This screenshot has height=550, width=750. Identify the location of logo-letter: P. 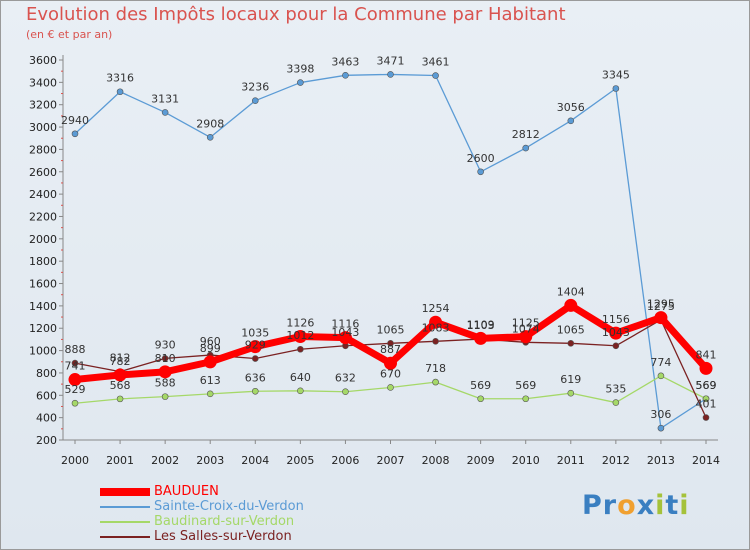
(592, 505).